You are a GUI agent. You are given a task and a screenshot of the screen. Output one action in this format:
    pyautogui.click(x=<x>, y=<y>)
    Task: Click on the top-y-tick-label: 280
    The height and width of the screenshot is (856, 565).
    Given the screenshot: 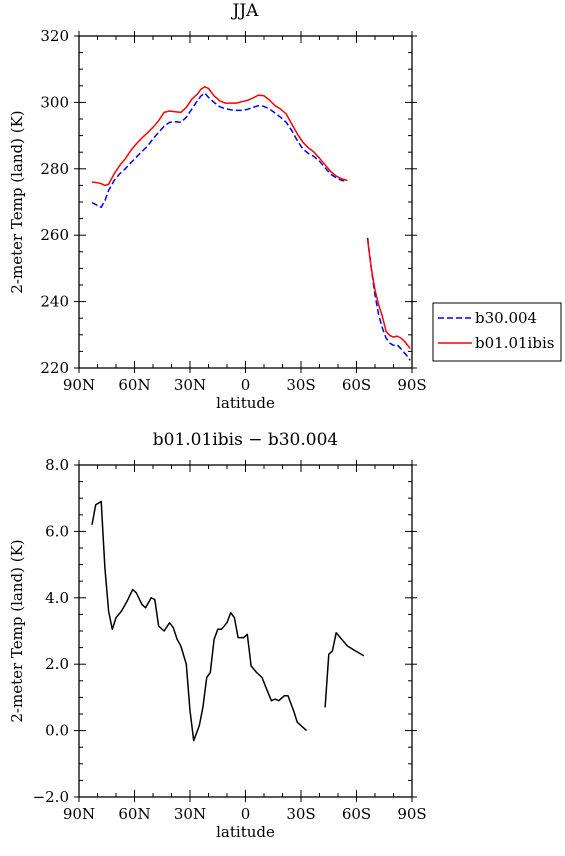 What is the action you would take?
    pyautogui.click(x=54, y=169)
    